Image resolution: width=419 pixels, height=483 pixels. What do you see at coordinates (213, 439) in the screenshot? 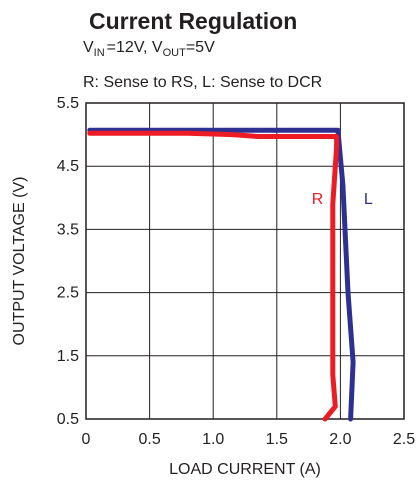
I see `x-tick-label: 1.0` at bounding box center [213, 439].